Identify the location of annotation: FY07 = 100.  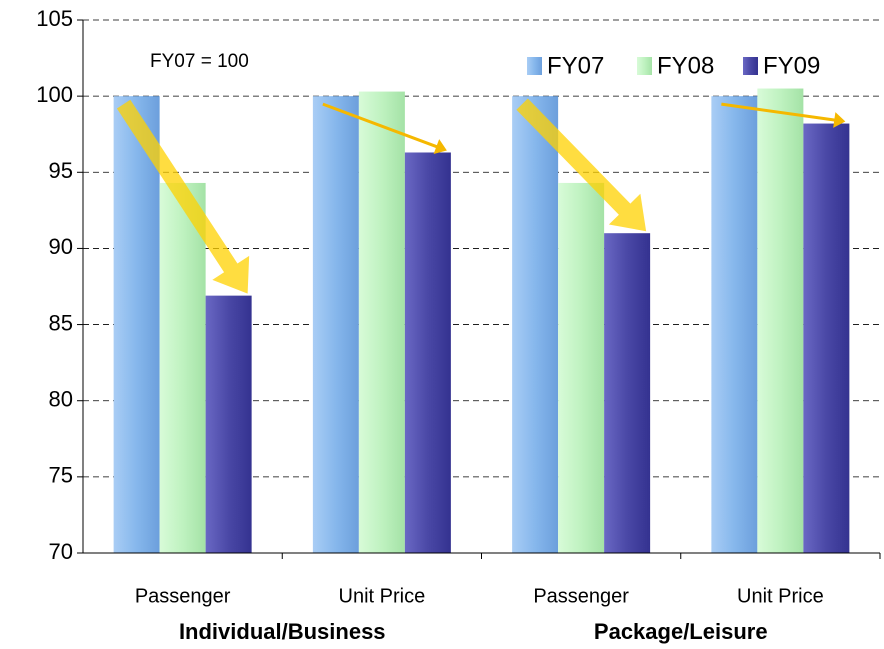
(199, 61).